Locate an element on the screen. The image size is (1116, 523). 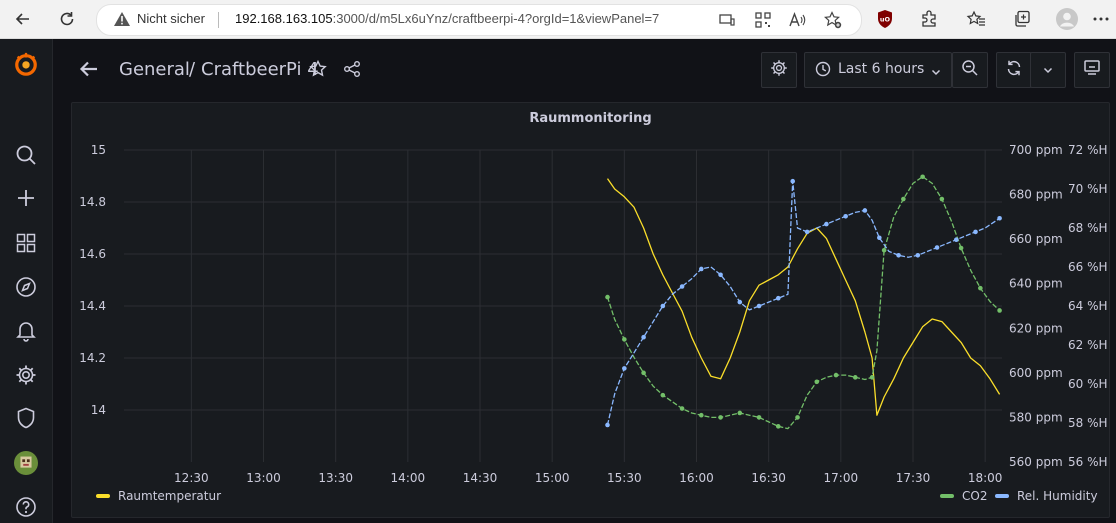
explore-compass-icon is located at coordinates (26, 287).